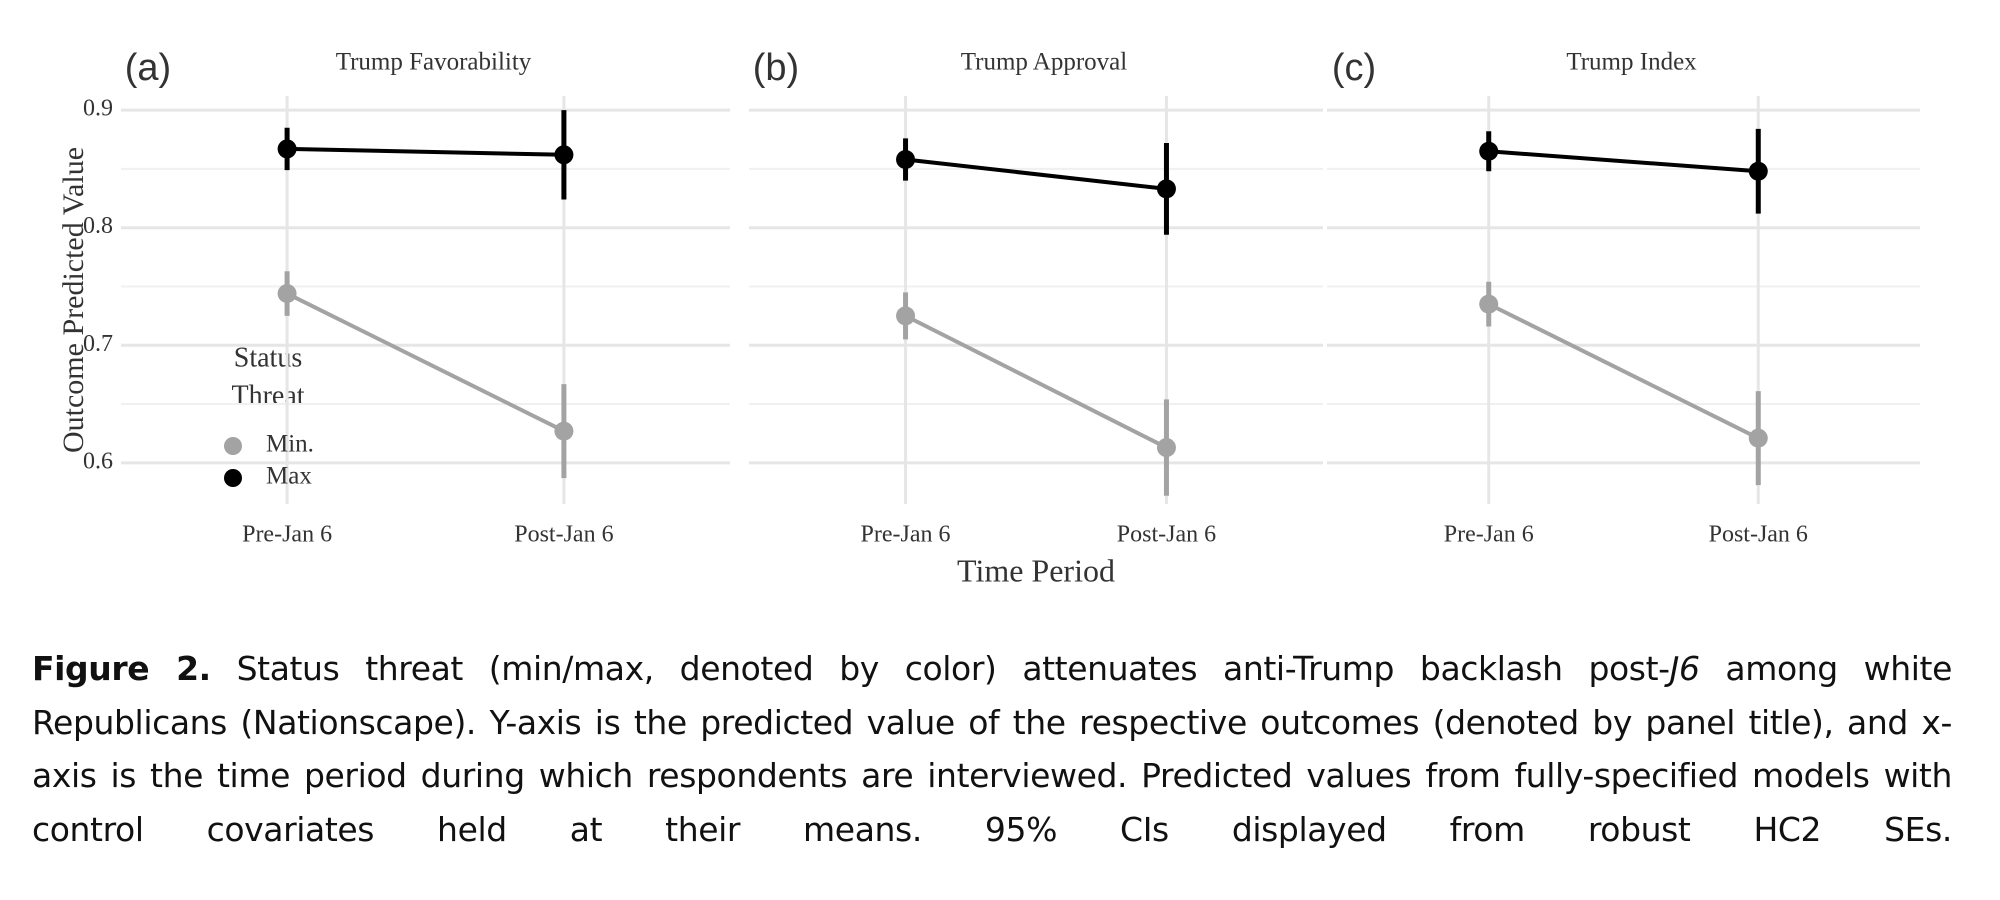  I want to click on y-axis-label: Outcome Predicted Value, so click(73, 300).